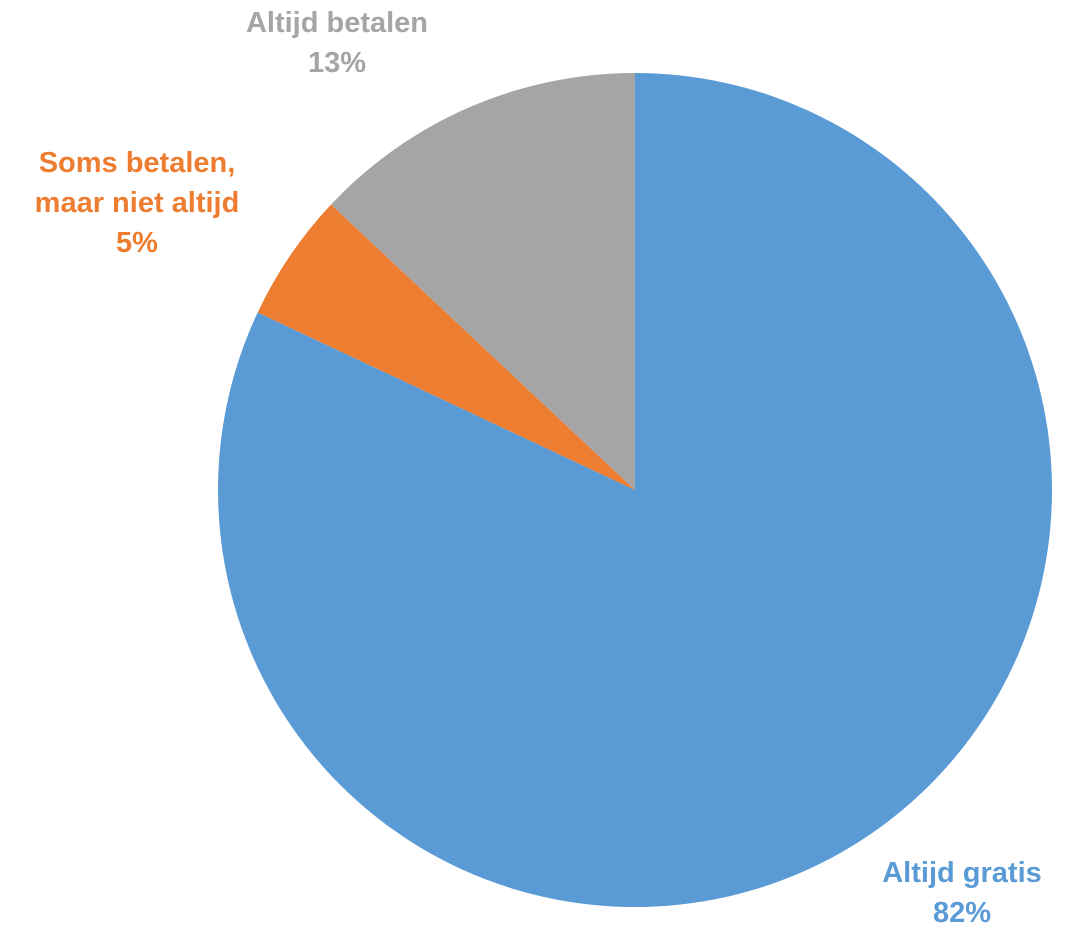 This screenshot has width=1071, height=941. What do you see at coordinates (337, 63) in the screenshot?
I see `data-label-percent: 13%` at bounding box center [337, 63].